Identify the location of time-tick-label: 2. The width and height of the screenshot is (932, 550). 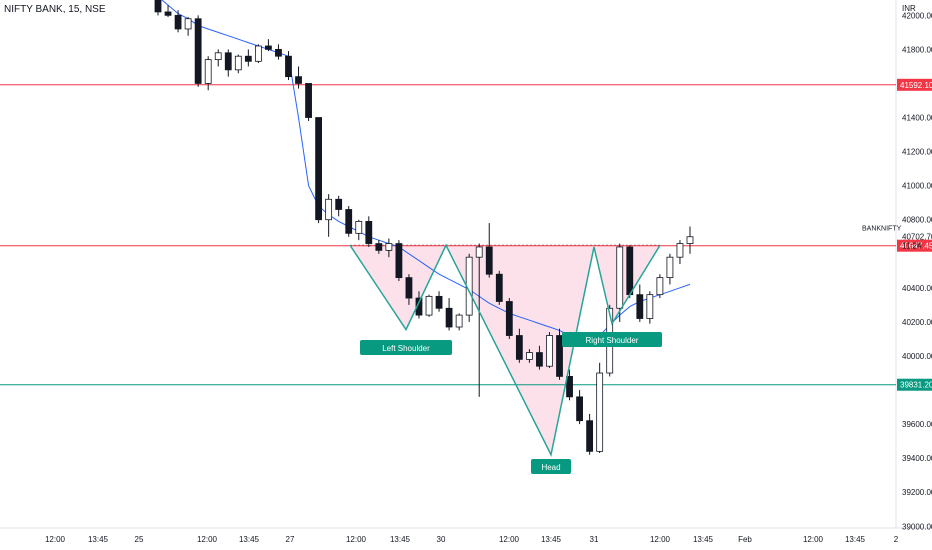
(896, 539).